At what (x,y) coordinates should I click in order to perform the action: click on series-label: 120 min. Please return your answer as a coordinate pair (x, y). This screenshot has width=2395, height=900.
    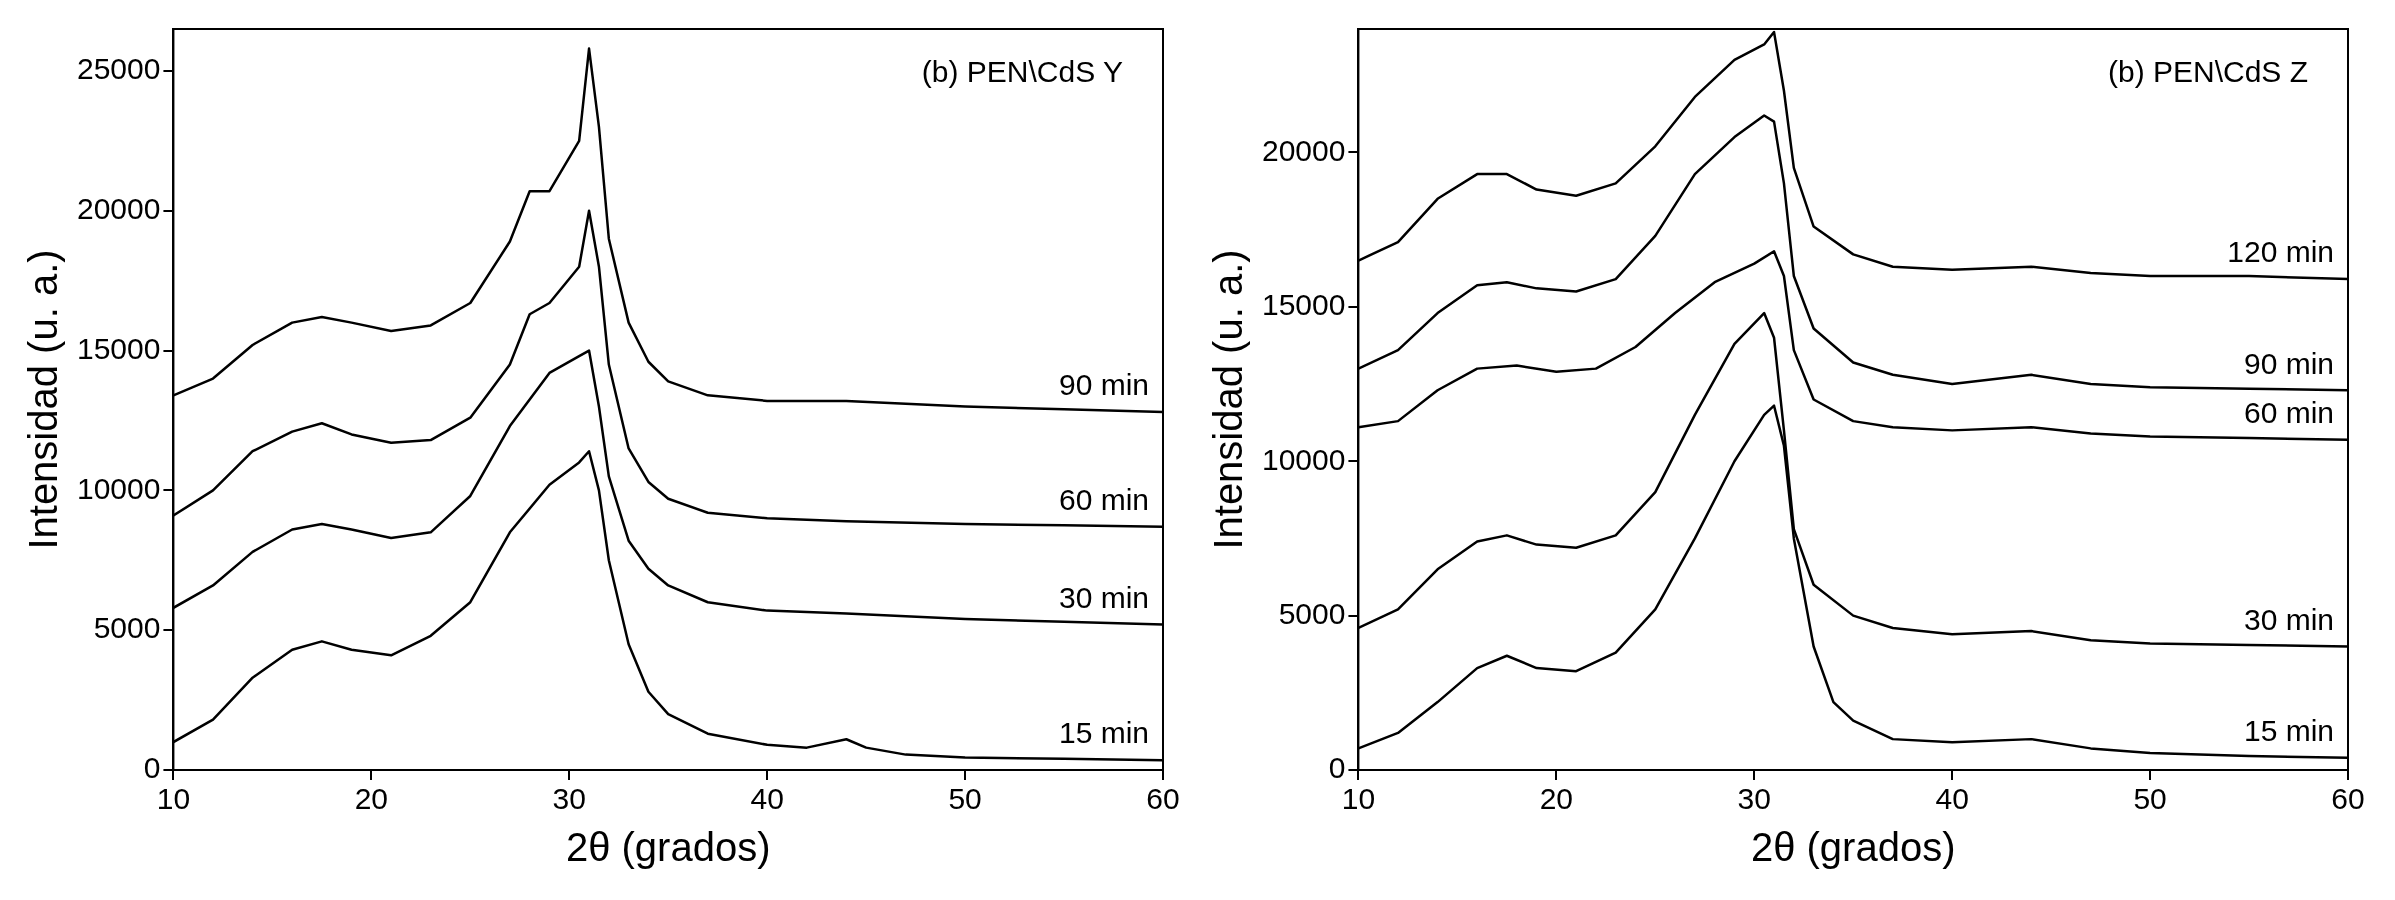
    Looking at the image, I should click on (2280, 252).